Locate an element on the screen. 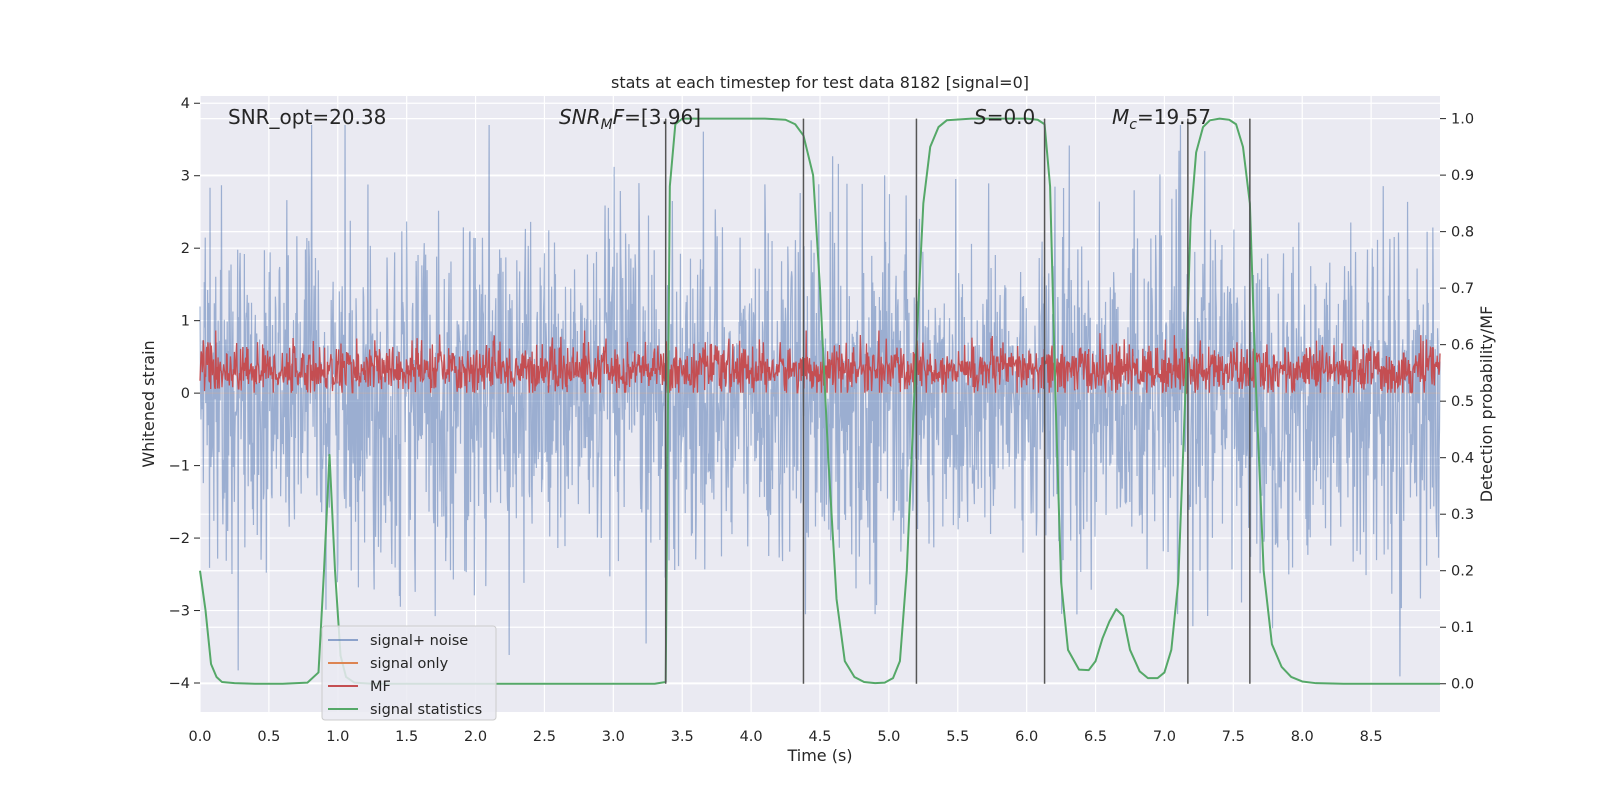  y-right-tick-label: 0.0 is located at coordinates (1462, 685).